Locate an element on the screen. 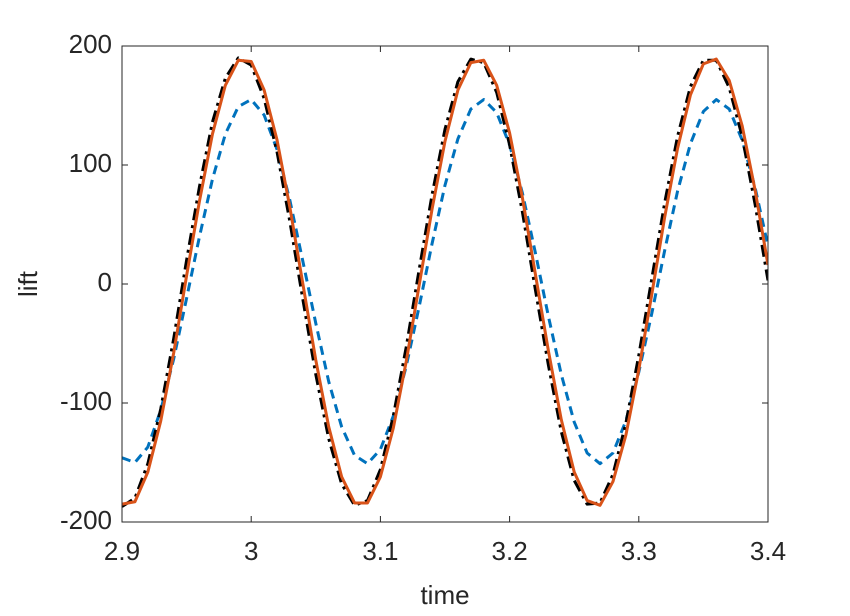 This screenshot has width=850, height=616. x-tick-label: 3 is located at coordinates (251, 551).